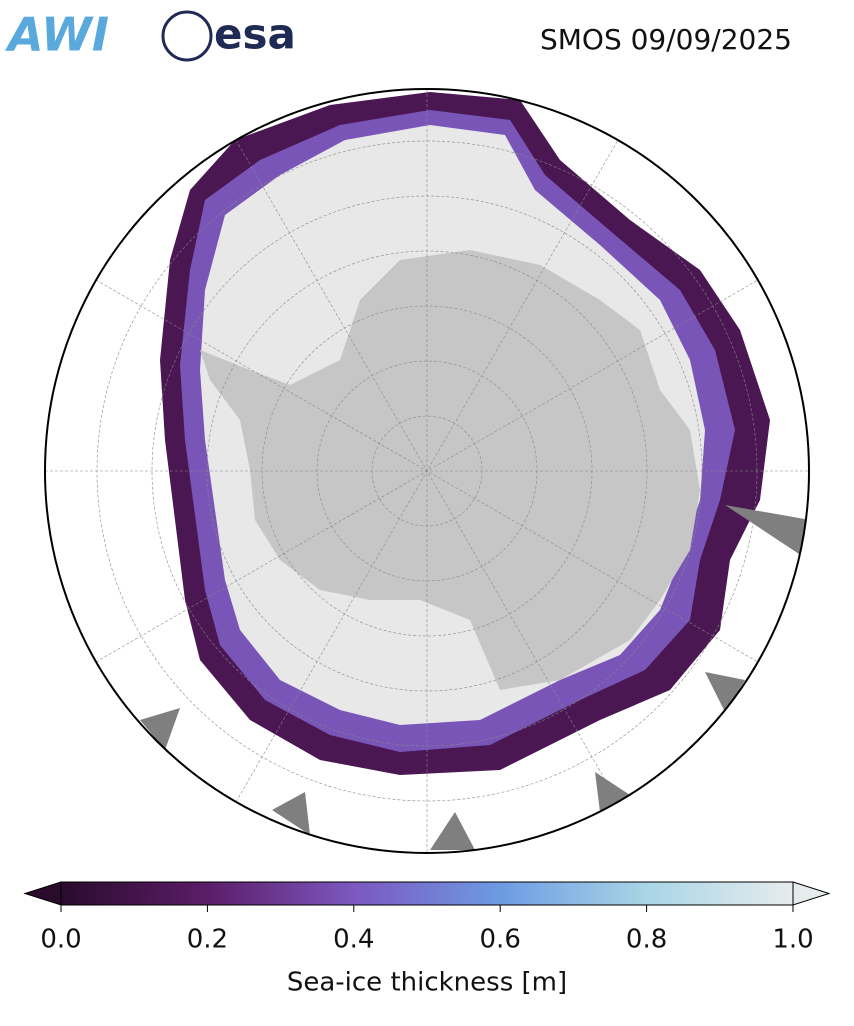  What do you see at coordinates (427, 983) in the screenshot?
I see `colorbar-label: Sea-ice thickness [m]` at bounding box center [427, 983].